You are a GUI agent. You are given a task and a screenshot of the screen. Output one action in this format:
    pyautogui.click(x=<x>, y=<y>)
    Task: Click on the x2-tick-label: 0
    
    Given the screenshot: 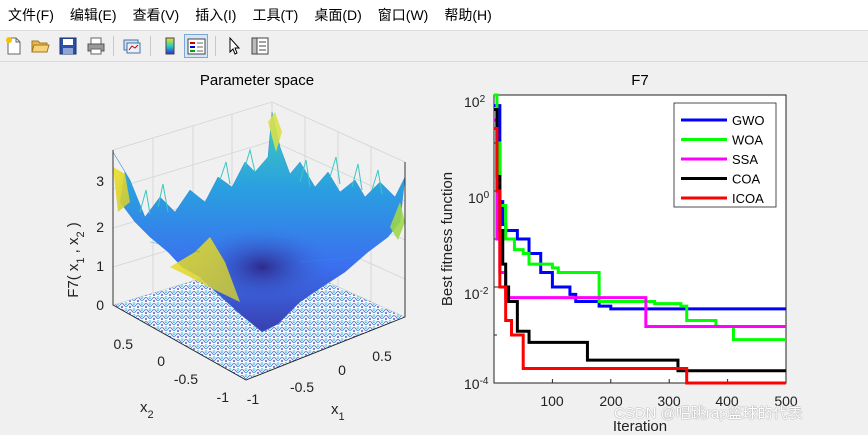 What is the action you would take?
    pyautogui.click(x=161, y=361)
    